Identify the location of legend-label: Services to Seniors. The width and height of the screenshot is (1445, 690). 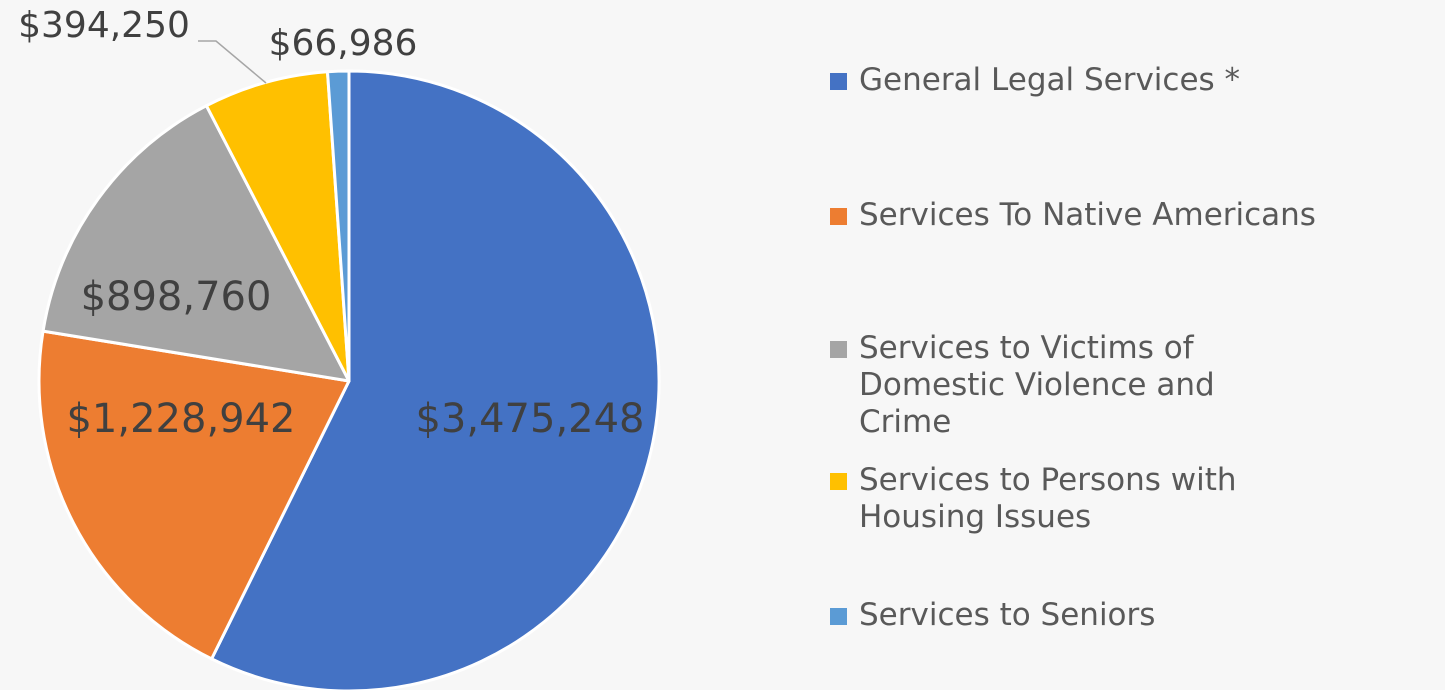
(1007, 615).